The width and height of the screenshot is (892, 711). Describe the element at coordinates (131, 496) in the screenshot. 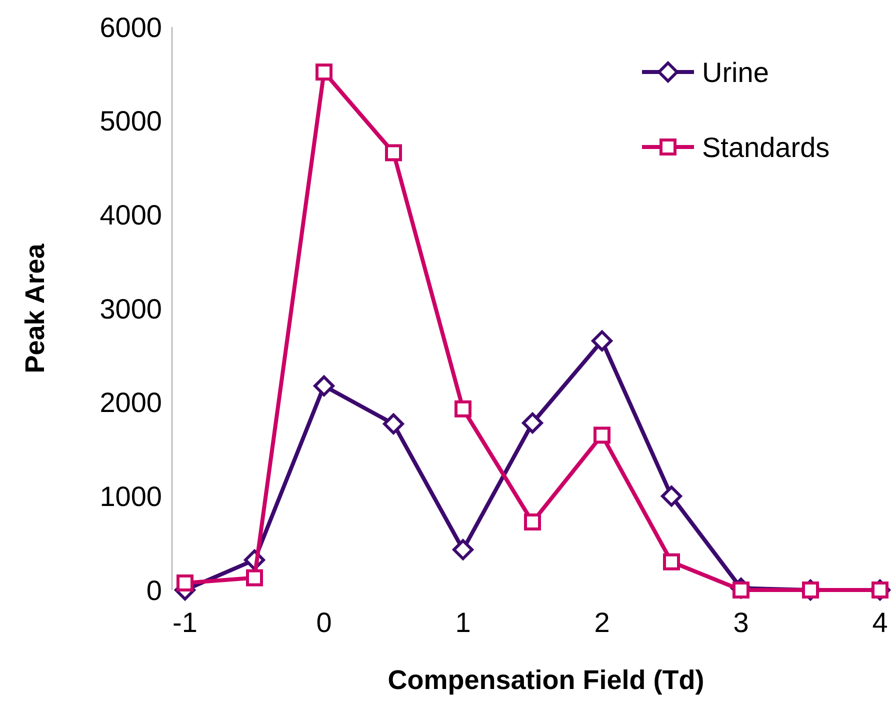

I see `y-tick-label: 1000` at that location.